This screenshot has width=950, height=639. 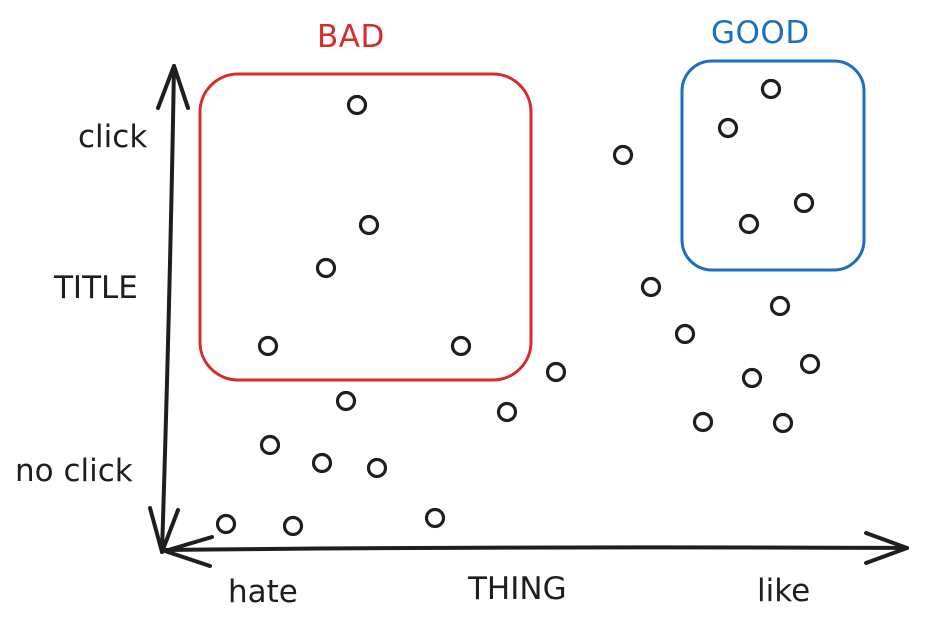 I want to click on y-axis, so click(x=169, y=309).